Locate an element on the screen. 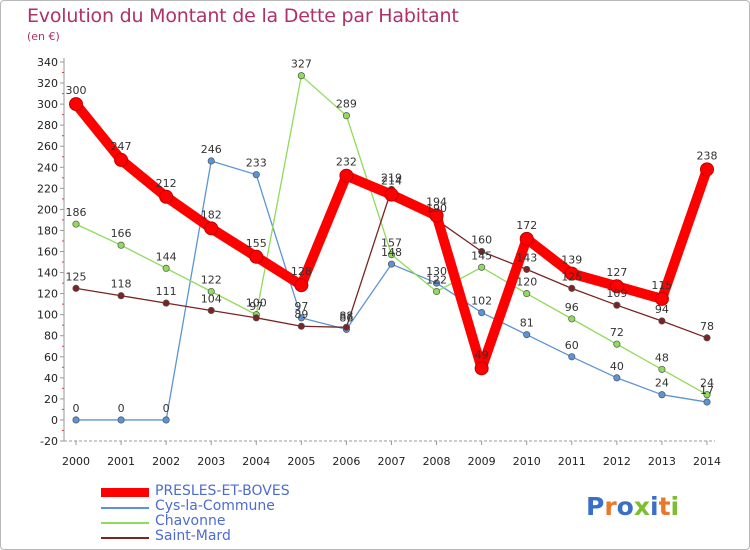 This screenshot has height=550, width=750. data-label-cys-la-commune: 233 is located at coordinates (256, 163).